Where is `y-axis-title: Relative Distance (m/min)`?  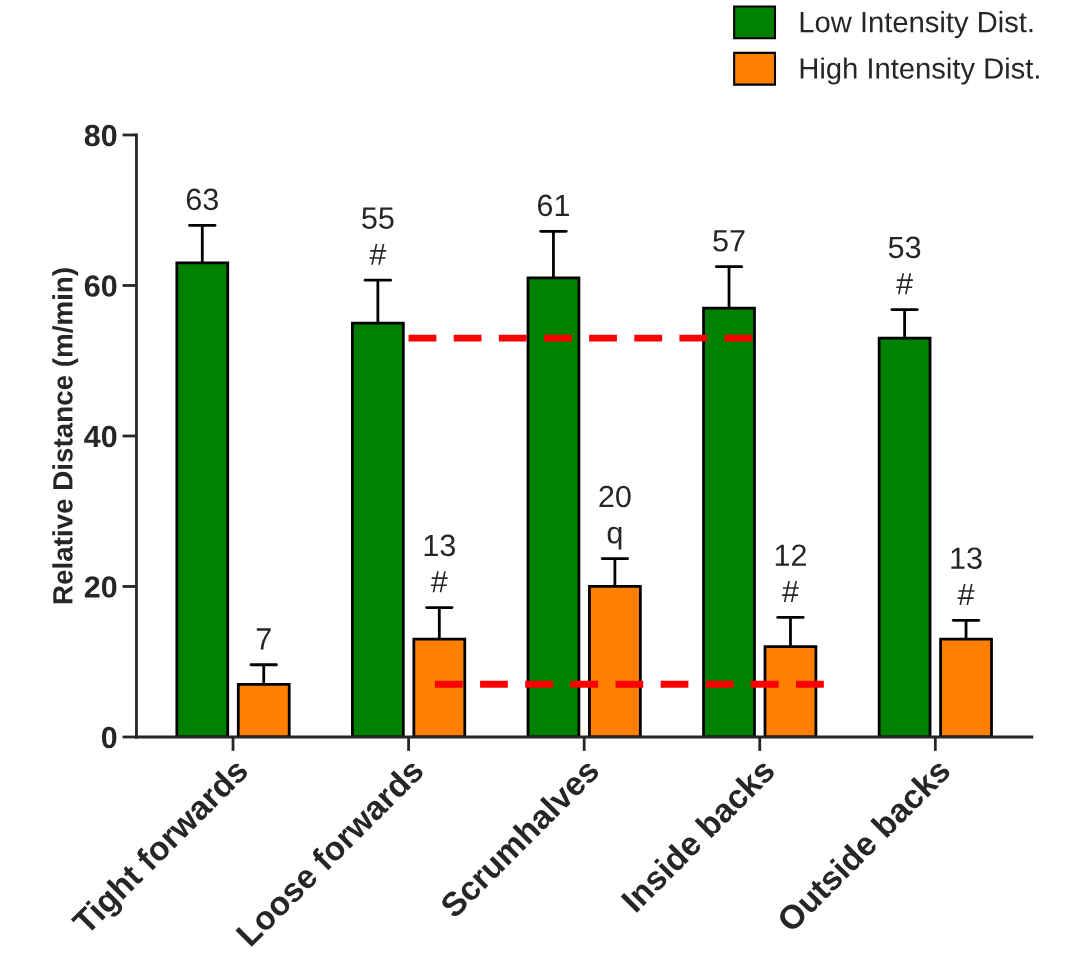
y-axis-title: Relative Distance (m/min) is located at coordinates (65, 436).